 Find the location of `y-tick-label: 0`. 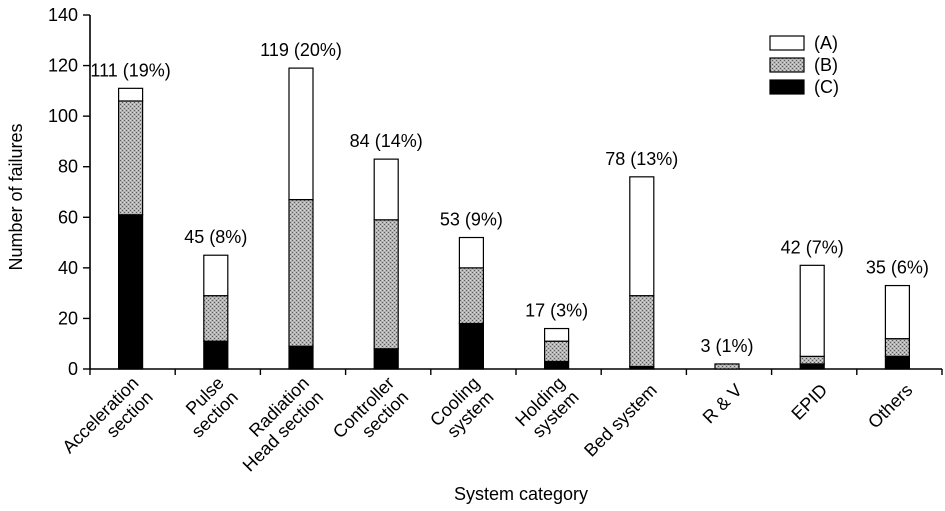

y-tick-label: 0 is located at coordinates (73, 369).